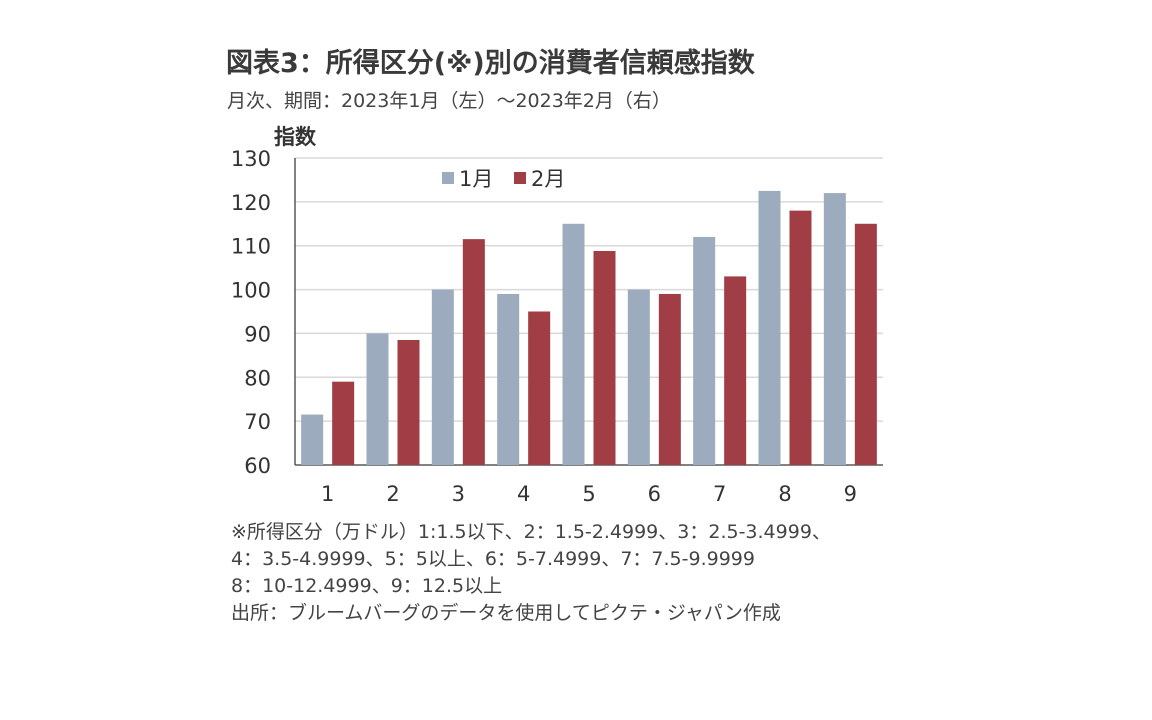  What do you see at coordinates (257, 422) in the screenshot?
I see `y-tick-label: 70` at bounding box center [257, 422].